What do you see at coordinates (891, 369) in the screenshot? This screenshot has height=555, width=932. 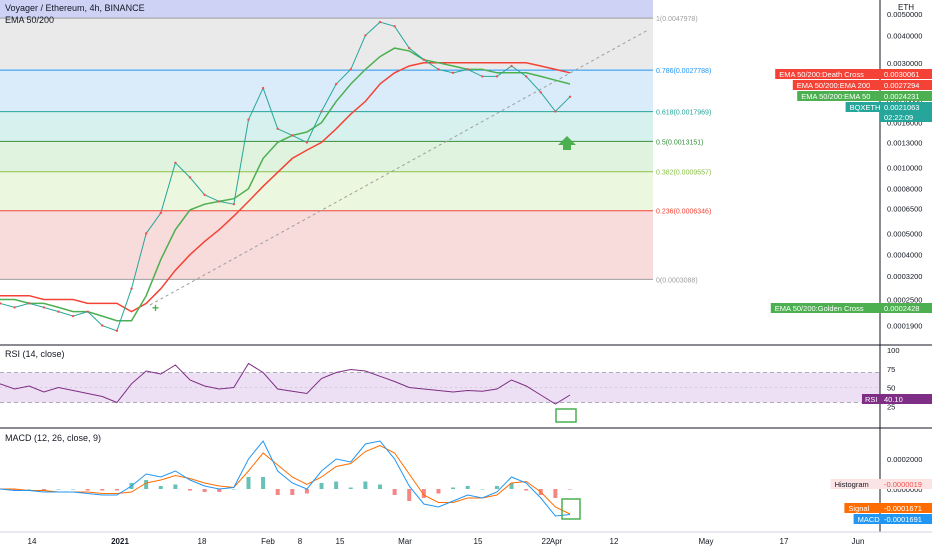 I see `rsi-y-tick: 75` at bounding box center [891, 369].